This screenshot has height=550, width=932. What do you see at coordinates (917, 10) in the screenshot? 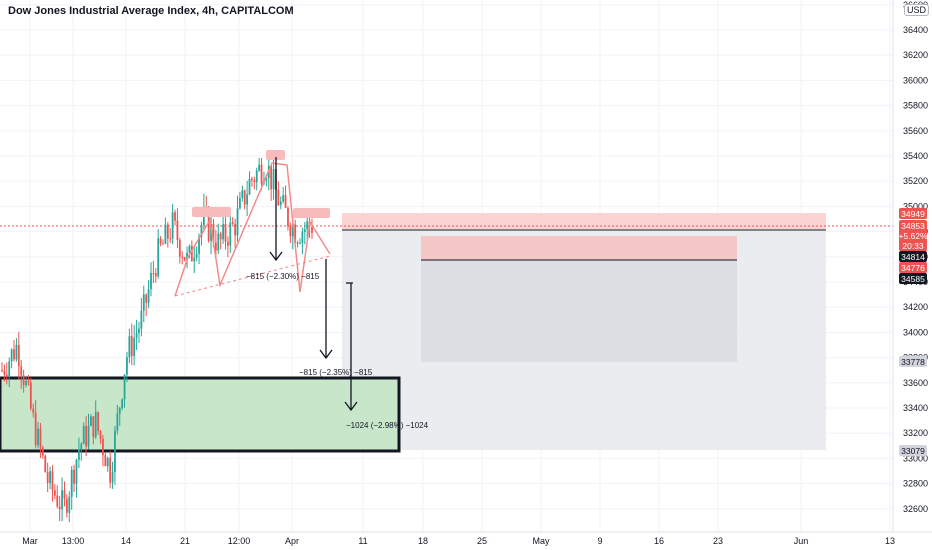
I see `currency-badge: USD` at bounding box center [917, 10].